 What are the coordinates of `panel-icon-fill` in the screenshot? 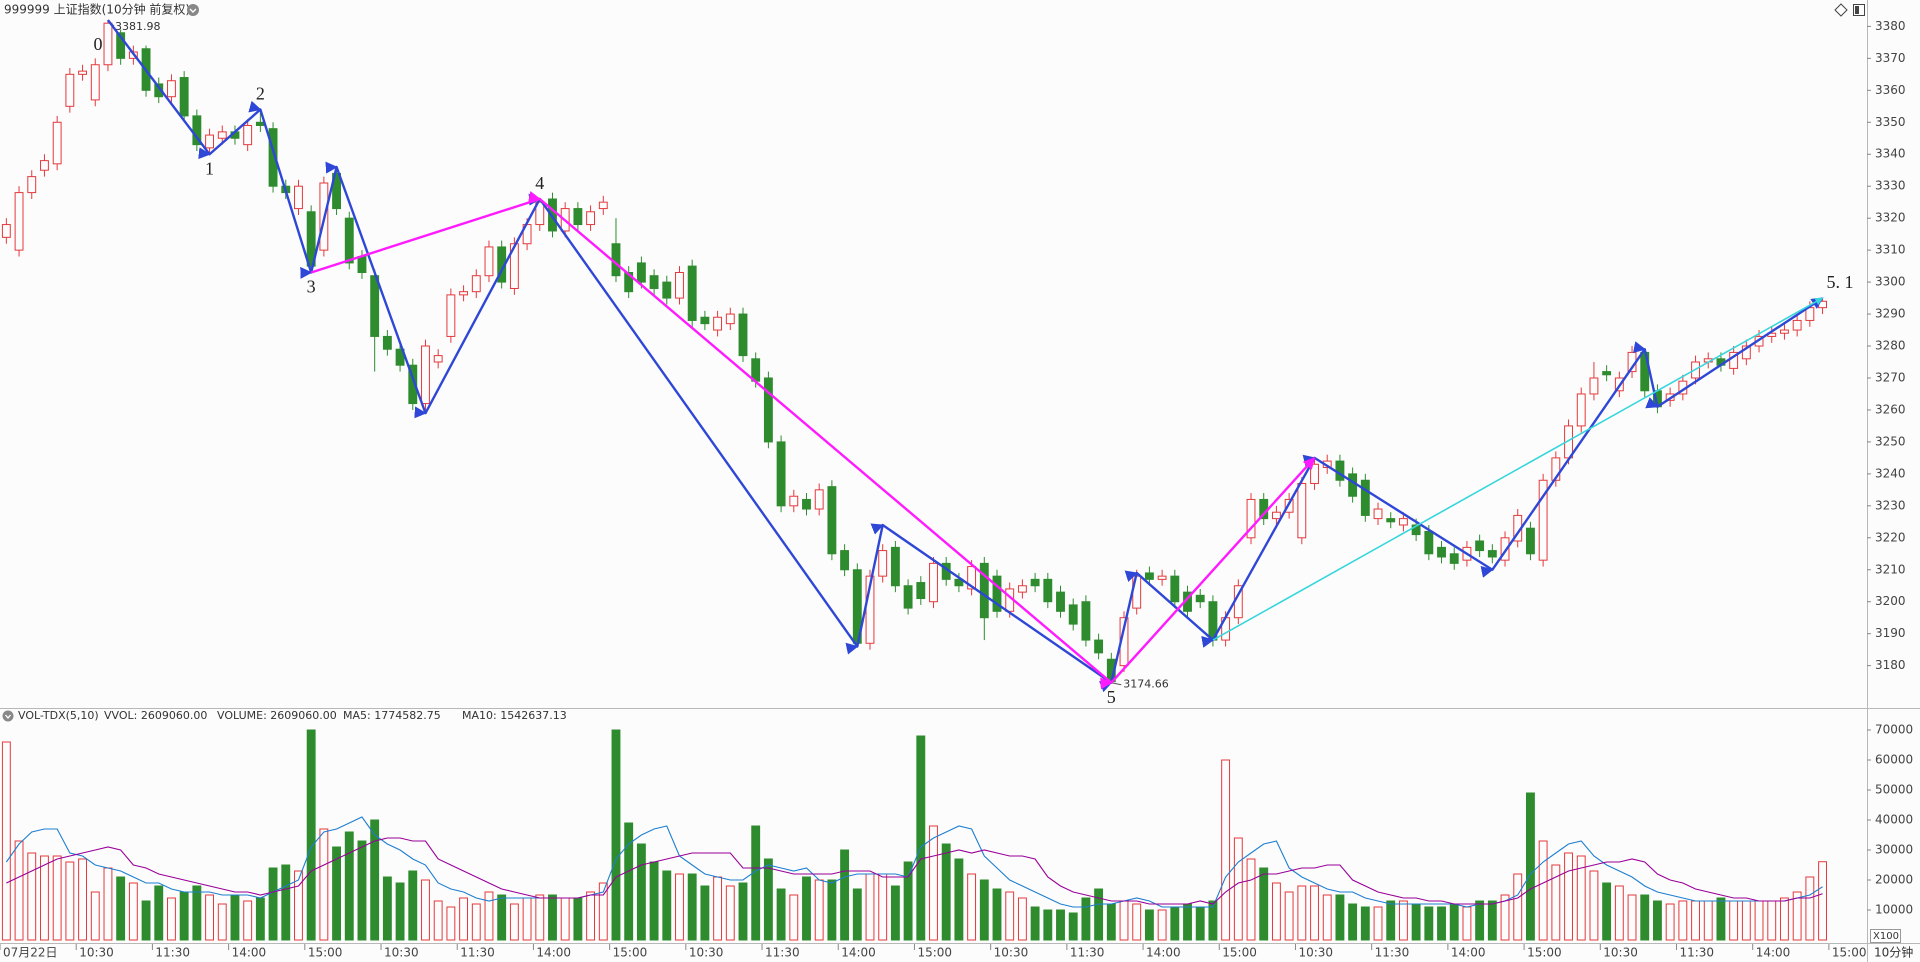 It's located at (1857, 10).